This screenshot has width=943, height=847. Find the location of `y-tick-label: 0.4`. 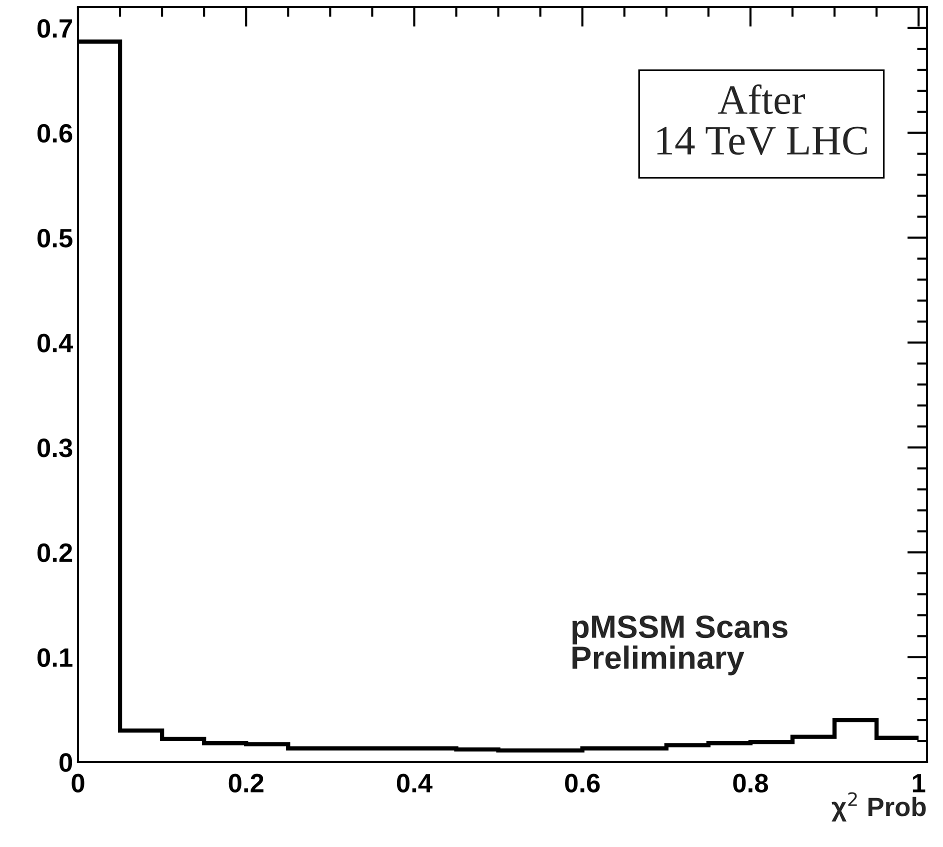

y-tick-label: 0.4 is located at coordinates (55, 343).